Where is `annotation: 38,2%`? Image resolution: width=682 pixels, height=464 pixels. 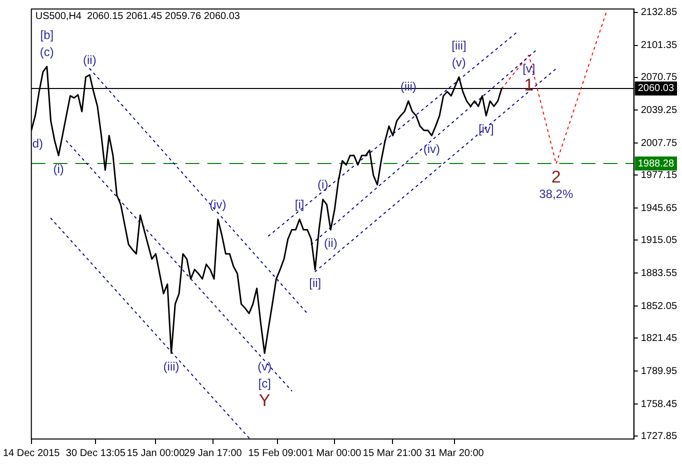 annotation: 38,2% is located at coordinates (556, 194).